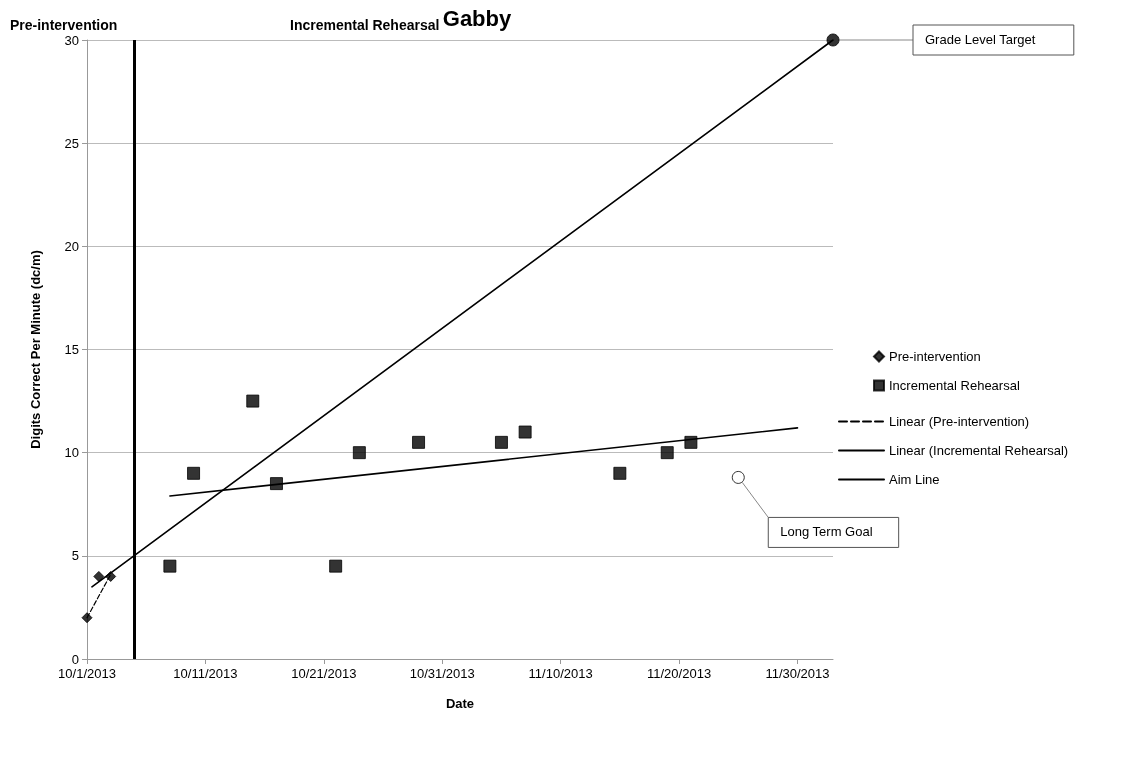 The height and width of the screenshot is (770, 1134). I want to click on legend-label: Incremental Rehearsal, so click(954, 385).